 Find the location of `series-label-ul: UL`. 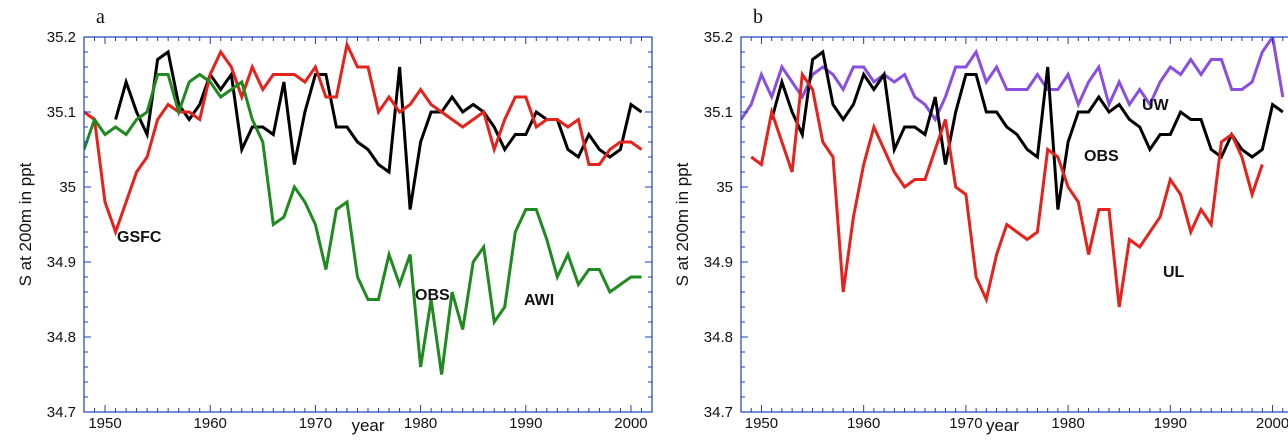

series-label-ul: UL is located at coordinates (1174, 272).